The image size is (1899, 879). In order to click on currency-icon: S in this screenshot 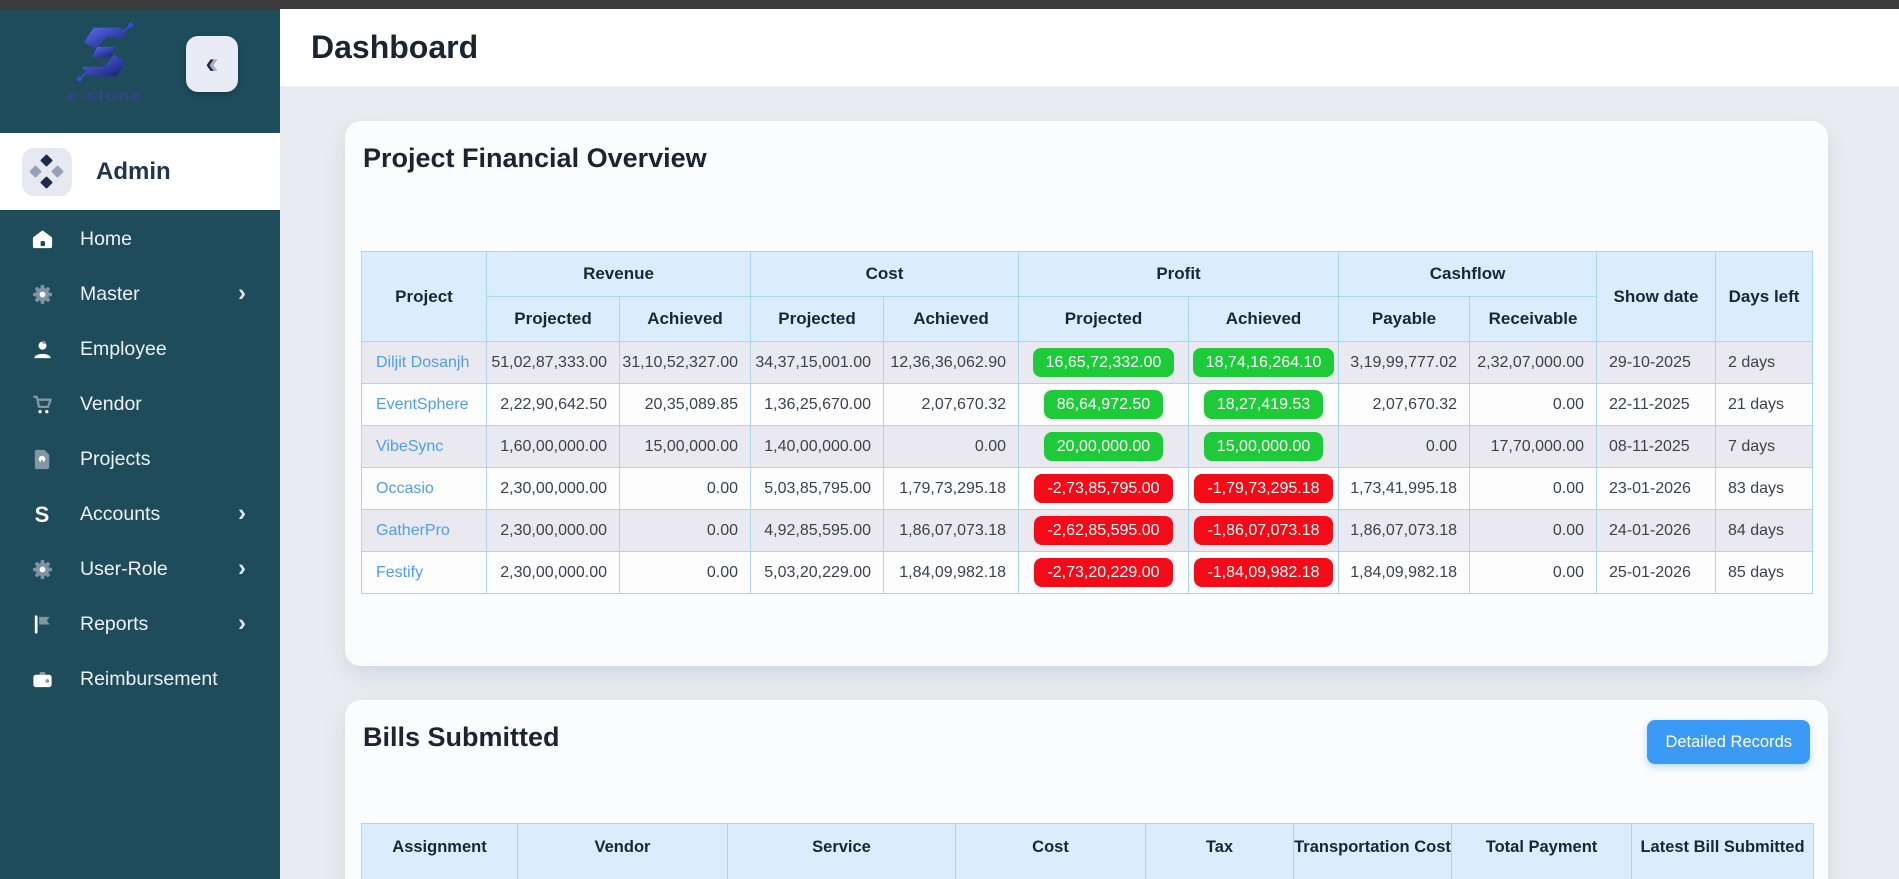, I will do `click(42, 514)`.